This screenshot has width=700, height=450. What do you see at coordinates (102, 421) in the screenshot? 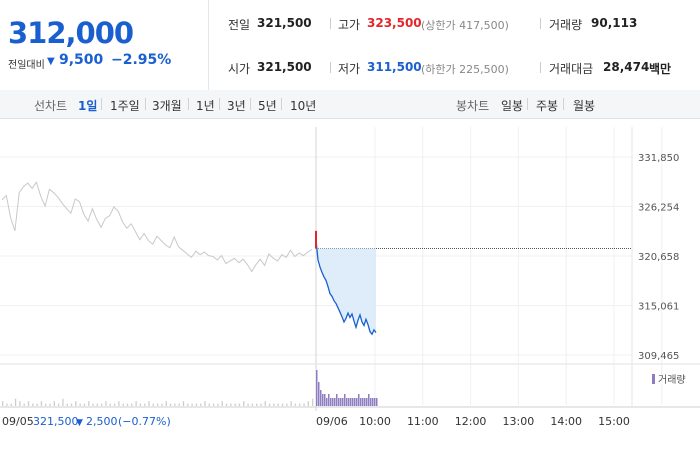
I see `footer-change: 2,500` at bounding box center [102, 421].